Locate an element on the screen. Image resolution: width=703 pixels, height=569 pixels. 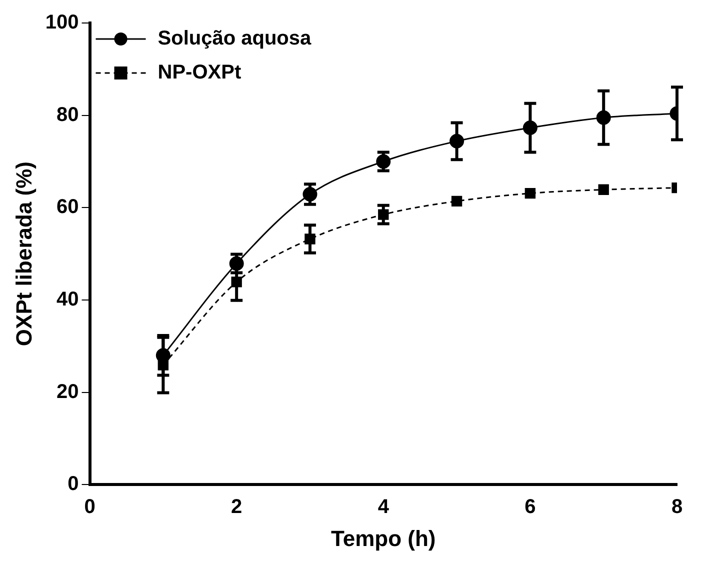
x-tick-label: 6 is located at coordinates (530, 507).